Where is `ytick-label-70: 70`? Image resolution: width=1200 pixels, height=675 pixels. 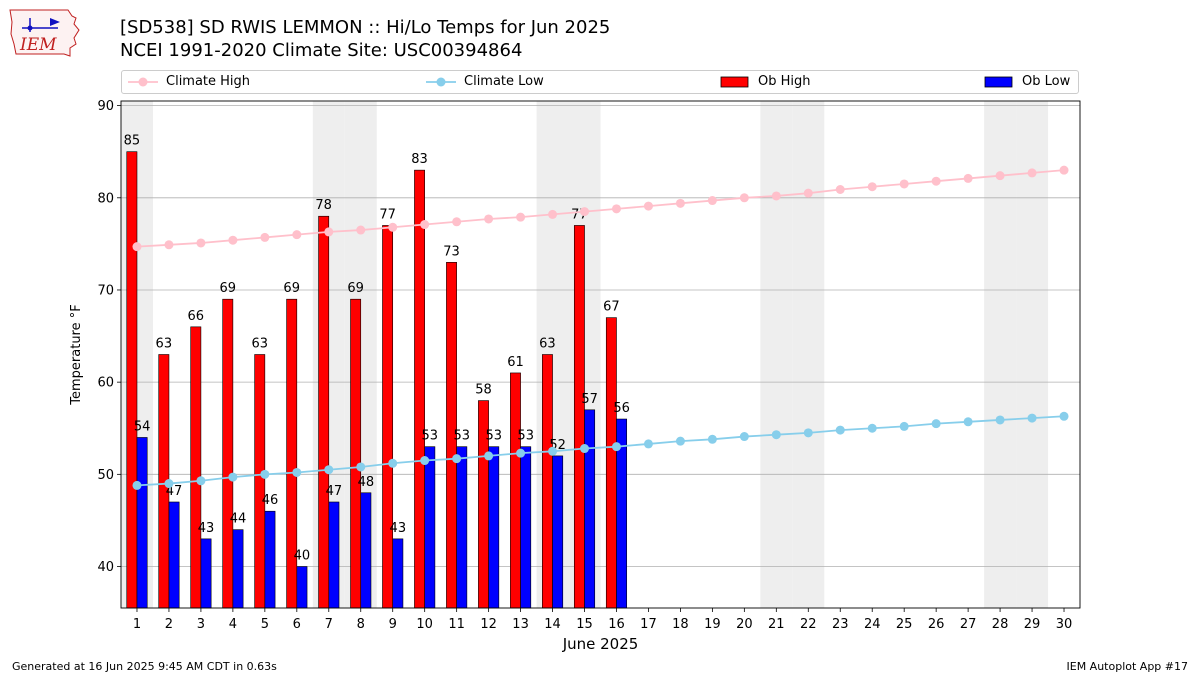
ytick-label-70: 70 is located at coordinates (105, 290).